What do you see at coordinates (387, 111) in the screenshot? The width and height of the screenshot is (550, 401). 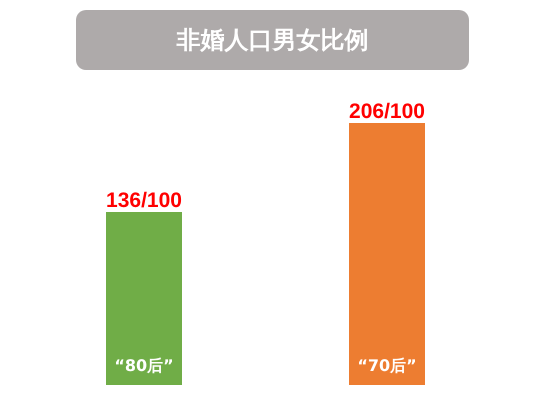 I see `data-label: 206/100` at bounding box center [387, 111].